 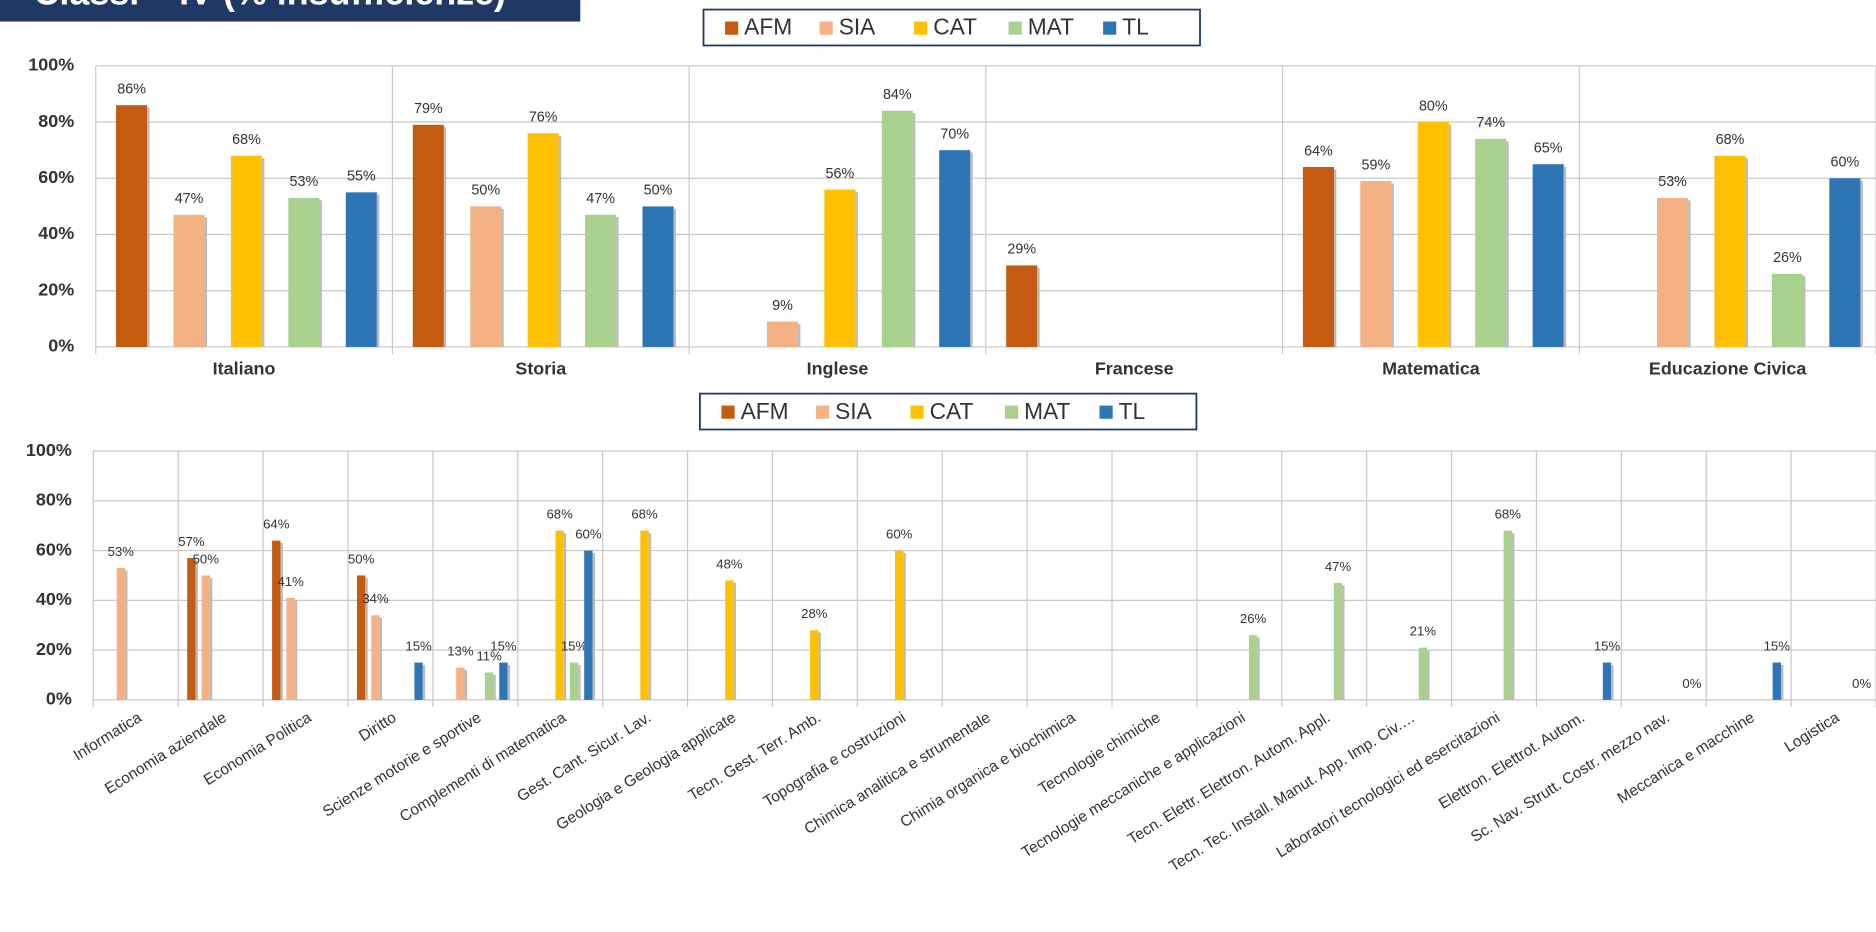 What do you see at coordinates (1253, 618) in the screenshot?
I see `data-label: 26%` at bounding box center [1253, 618].